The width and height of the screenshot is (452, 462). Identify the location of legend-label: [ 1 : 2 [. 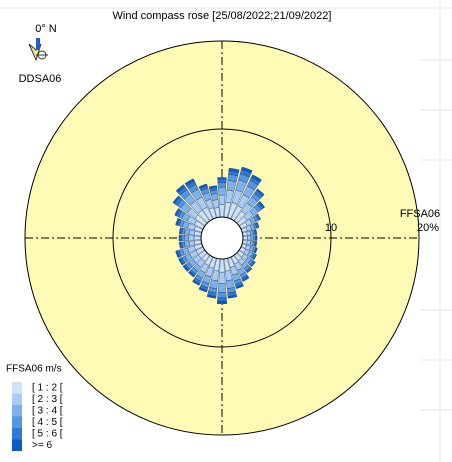
(47, 388).